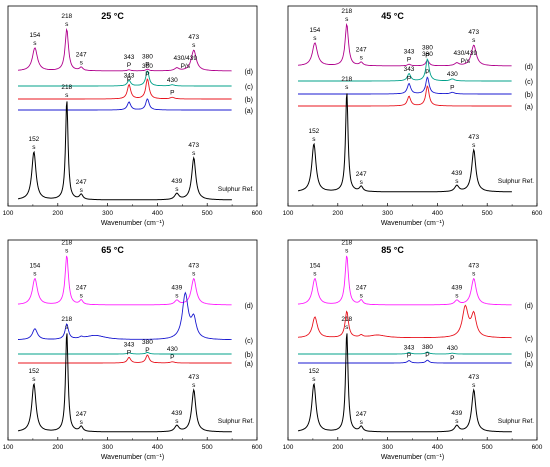 The image size is (550, 467). Describe the element at coordinates (186, 58) in the screenshot. I see `peak-value: 430/439` at that location.